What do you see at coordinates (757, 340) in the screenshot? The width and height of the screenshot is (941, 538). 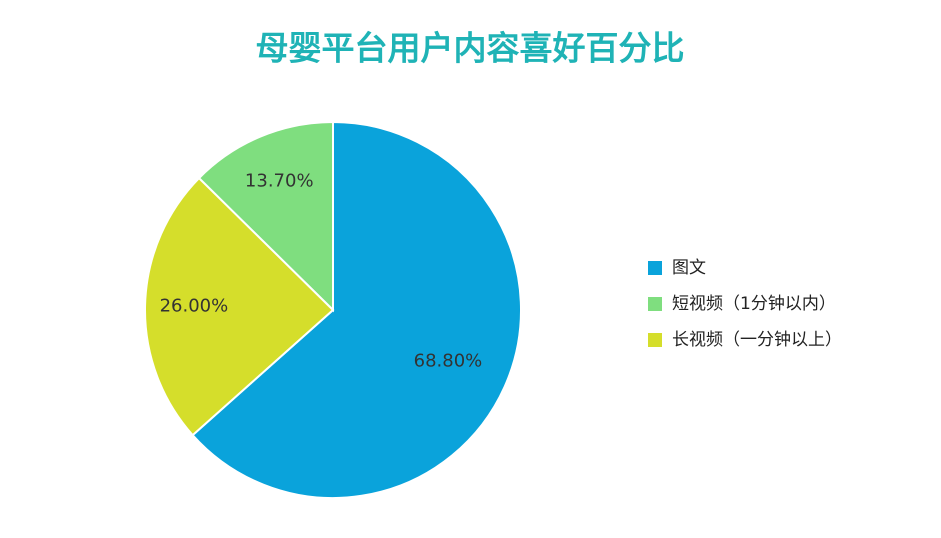 I see `legend-label: 长视频（一分钟以上）` at bounding box center [757, 340].